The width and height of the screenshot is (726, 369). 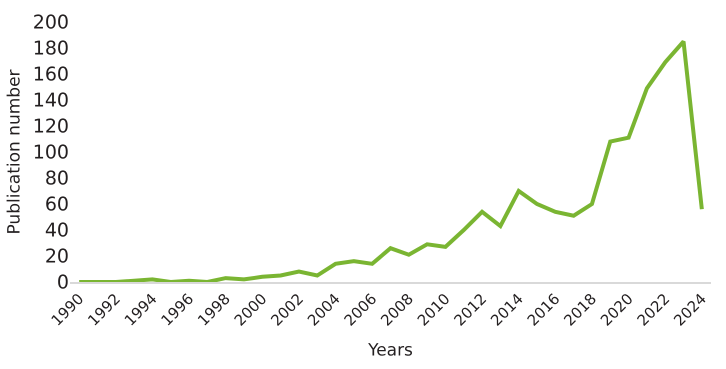 What do you see at coordinates (50, 75) in the screenshot?
I see `y-tick-label: 160` at bounding box center [50, 75].